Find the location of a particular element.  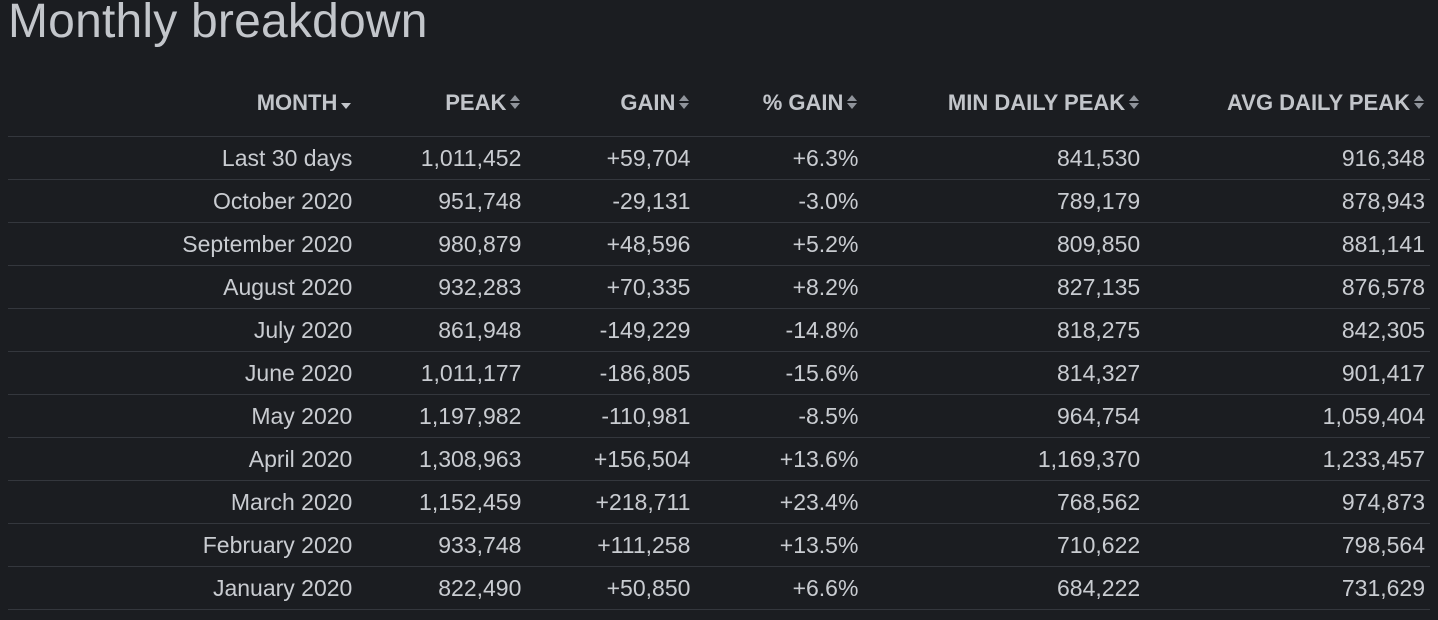

column-header-avg-daily-peak: AVG DAILY PEAK is located at coordinates (1287, 104).